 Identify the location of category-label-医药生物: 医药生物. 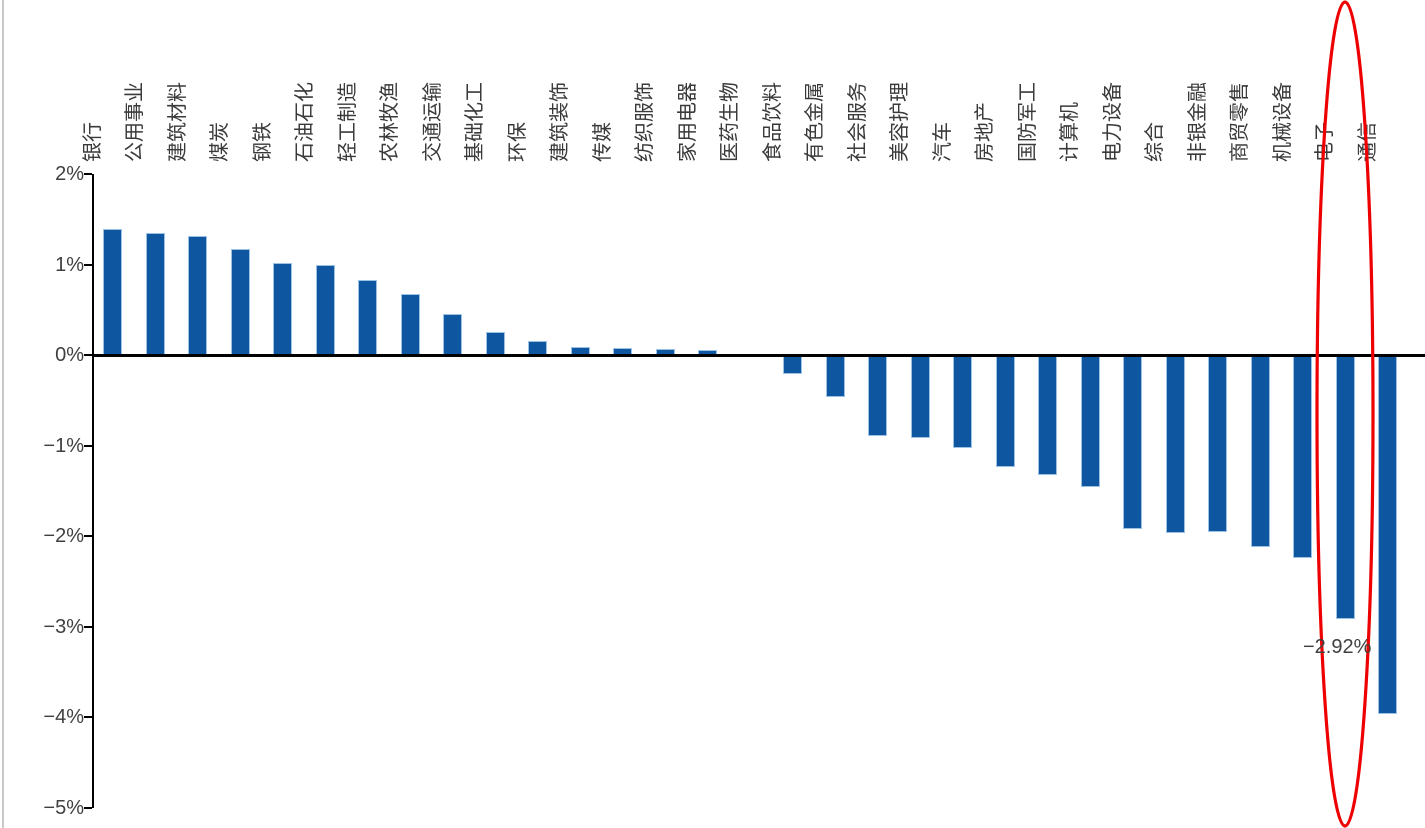
(730, 122).